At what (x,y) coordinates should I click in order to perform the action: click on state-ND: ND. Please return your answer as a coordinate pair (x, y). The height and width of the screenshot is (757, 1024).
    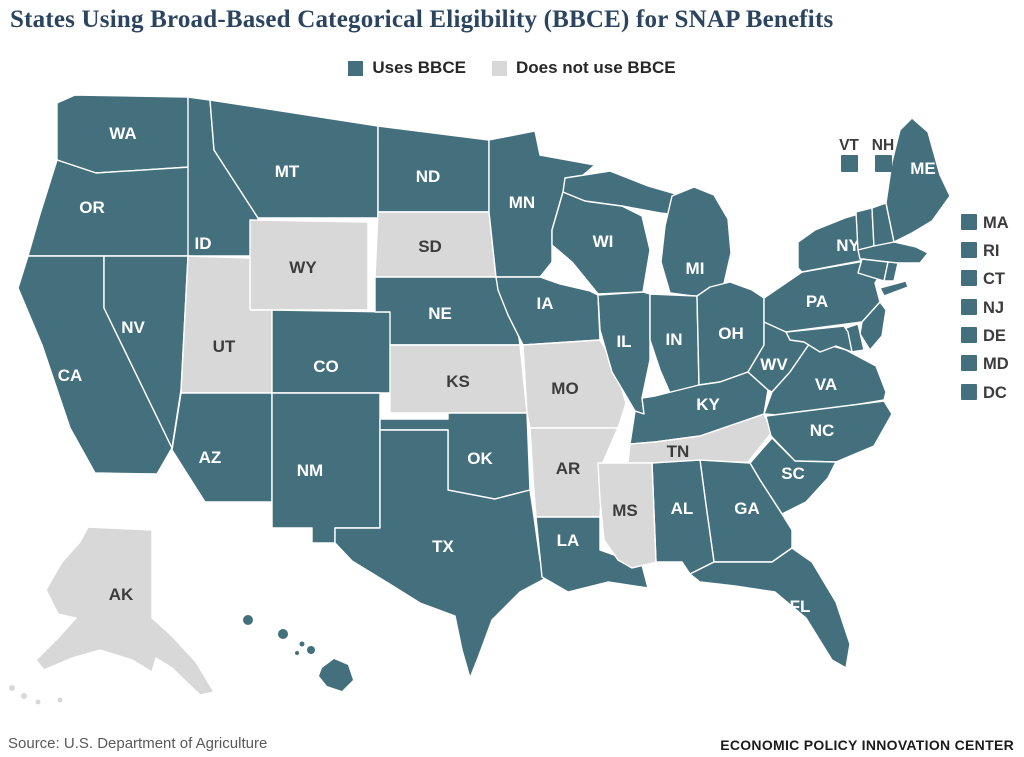
    Looking at the image, I should click on (433, 169).